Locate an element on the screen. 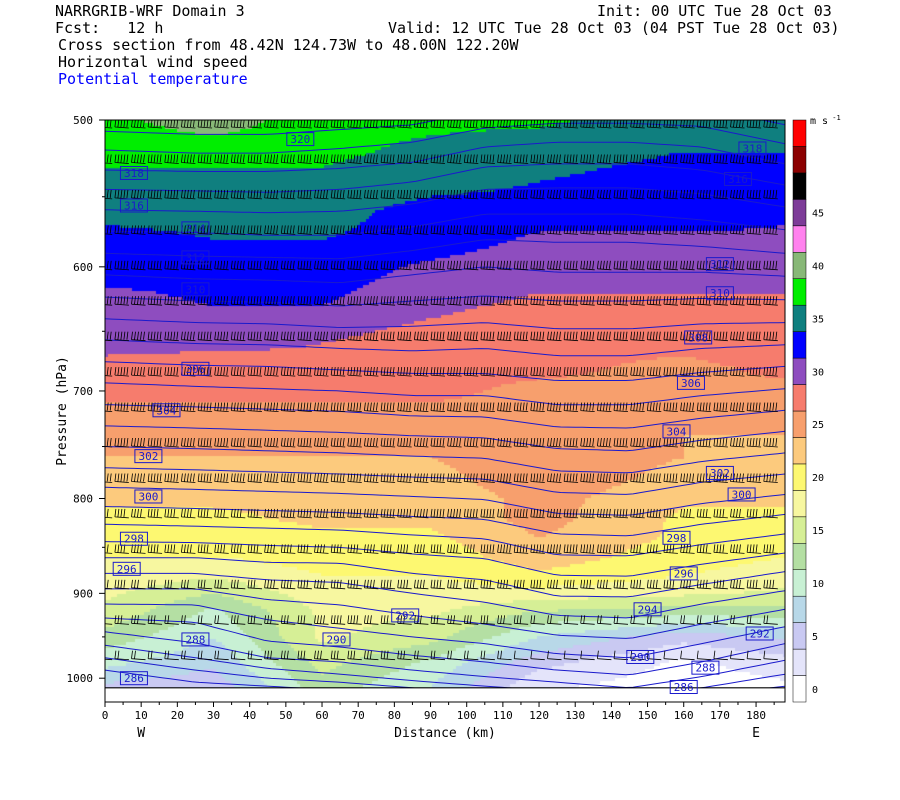 This screenshot has height=800, width=900. y-tick-label: 600 is located at coordinates (83, 267).